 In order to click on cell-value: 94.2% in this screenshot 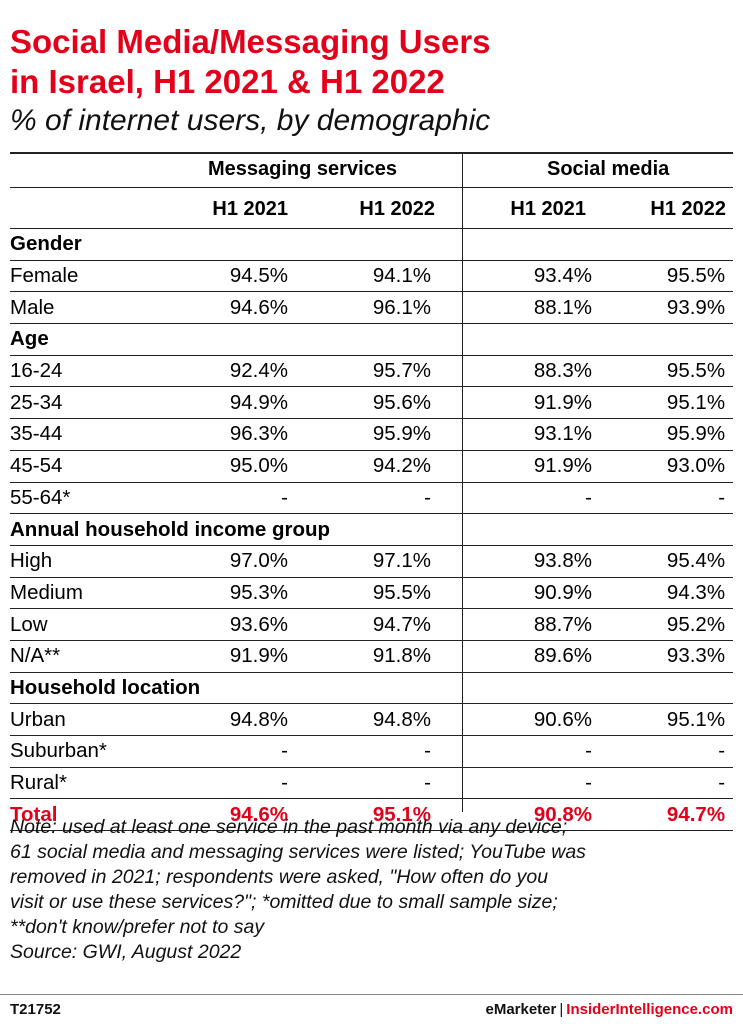, I will do `click(381, 465)`.